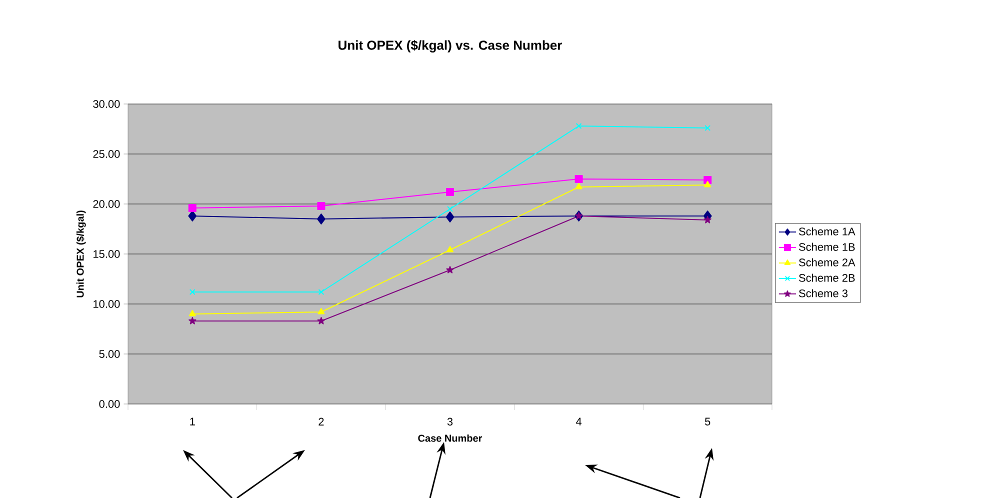  I want to click on x-tick-label: 3, so click(450, 422).